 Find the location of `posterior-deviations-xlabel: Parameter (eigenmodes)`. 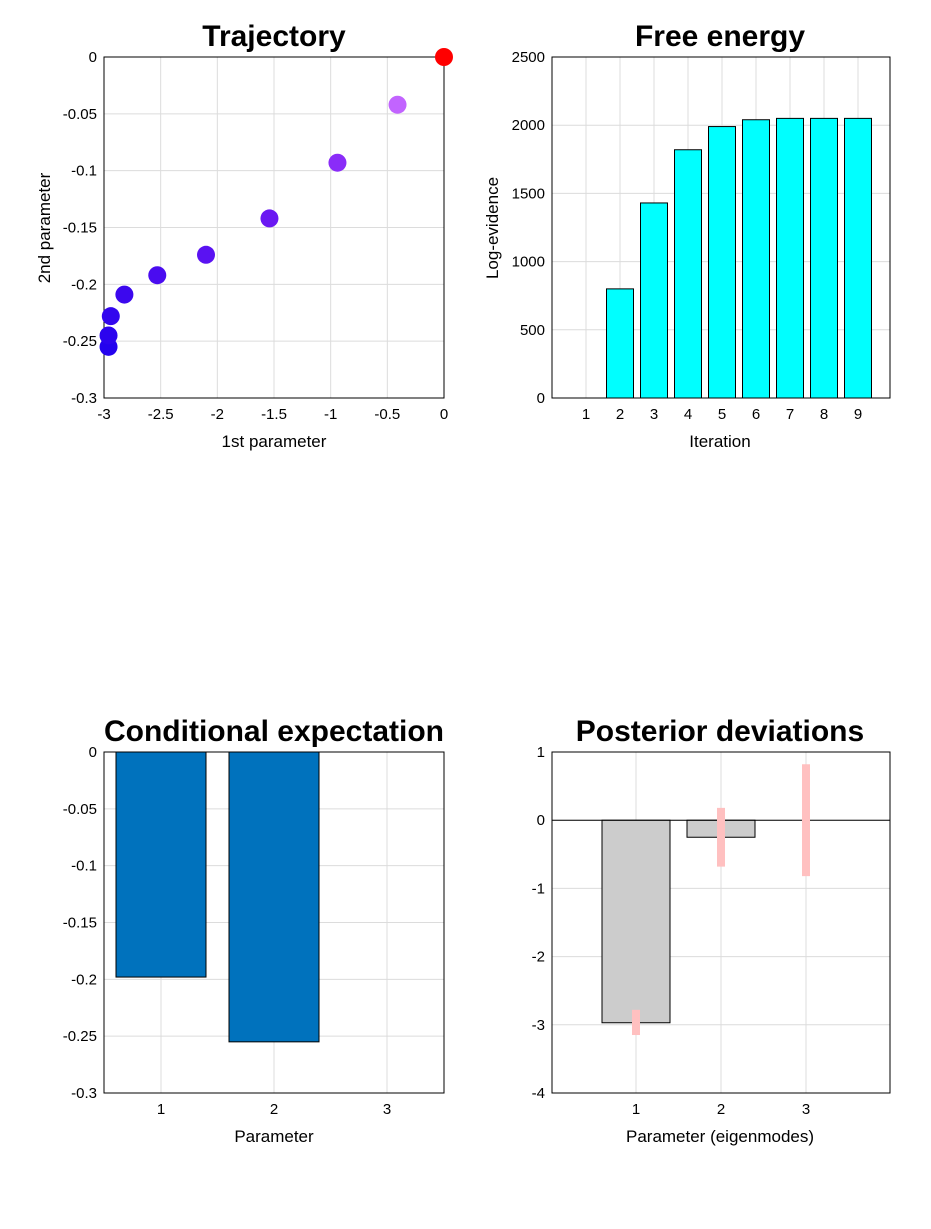

posterior-deviations-xlabel: Parameter (eigenmodes) is located at coordinates (720, 1136).